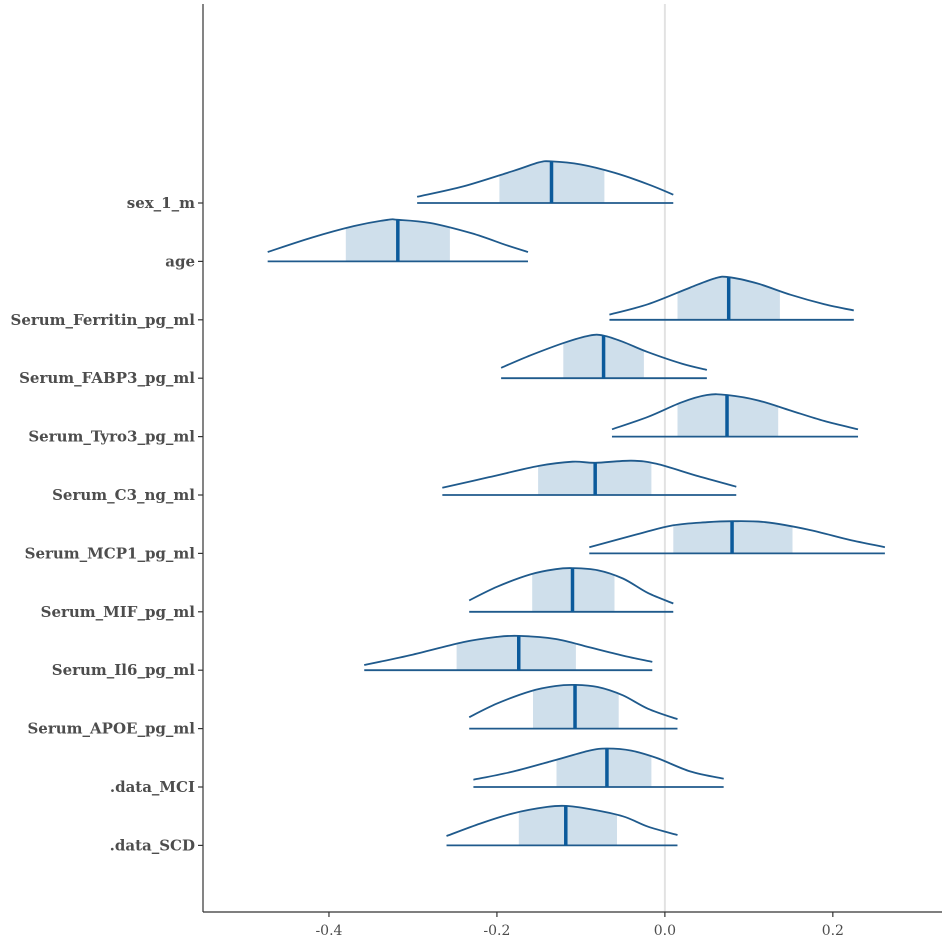 This screenshot has height=943, width=942. Describe the element at coordinates (833, 931) in the screenshot. I see `x-tick-label: 0.2` at that location.